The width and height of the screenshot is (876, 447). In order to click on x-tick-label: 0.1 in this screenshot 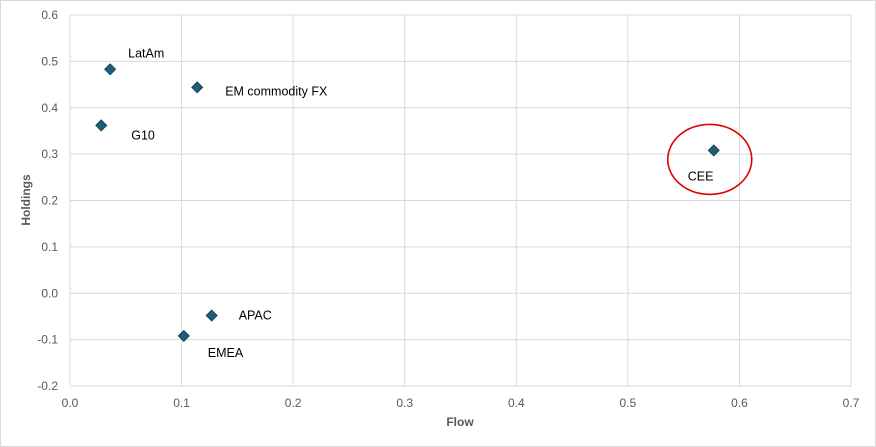, I will do `click(181, 403)`.